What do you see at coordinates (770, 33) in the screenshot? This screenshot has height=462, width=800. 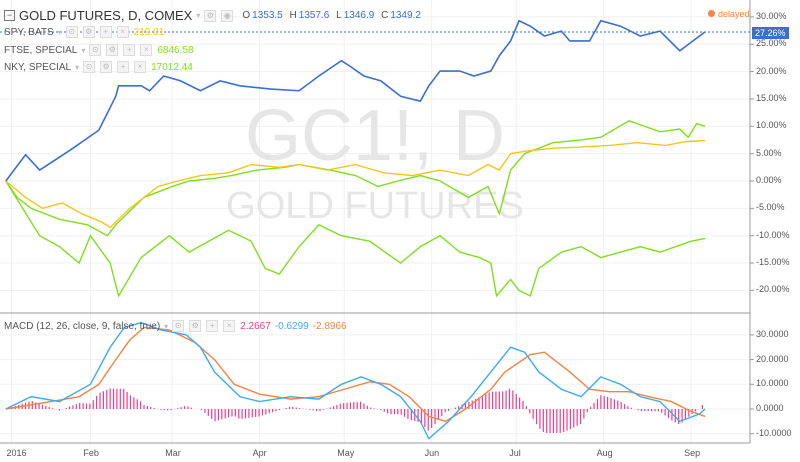 I see `last-value-badge: 27.26%` at bounding box center [770, 33].